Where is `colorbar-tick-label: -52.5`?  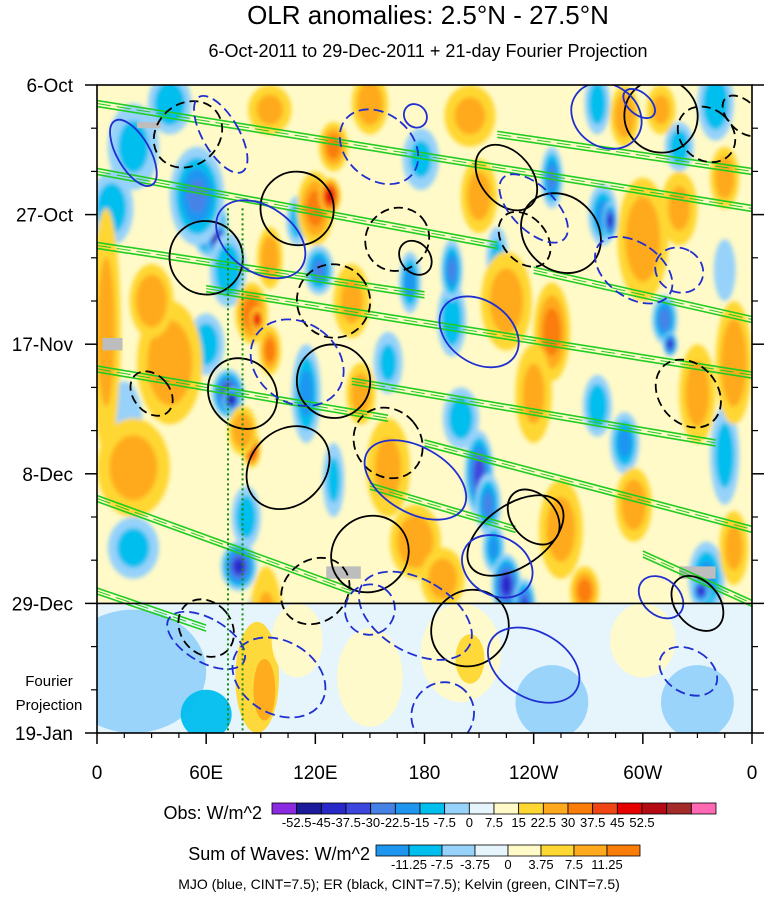
colorbar-tick-label: -52.5 is located at coordinates (297, 822).